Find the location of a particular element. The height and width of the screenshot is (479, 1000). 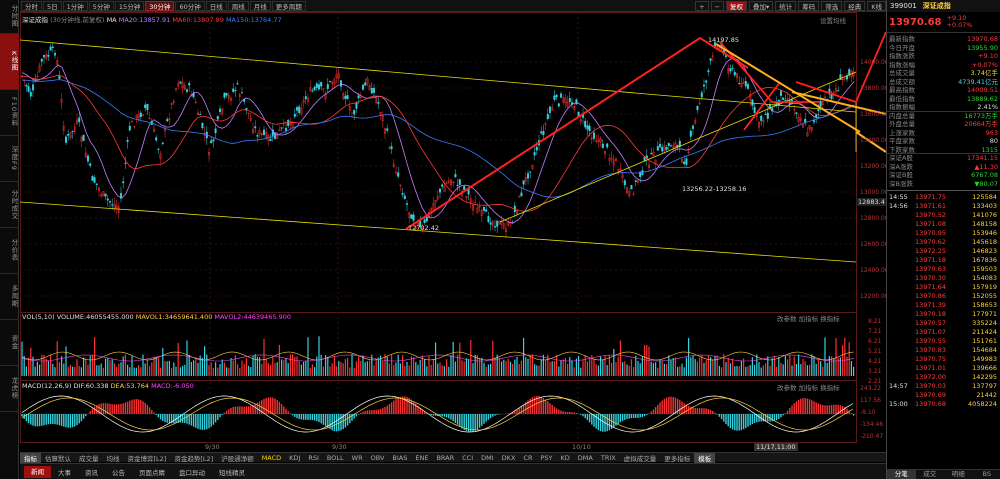

tick-tab-3: BS is located at coordinates (986, 474).